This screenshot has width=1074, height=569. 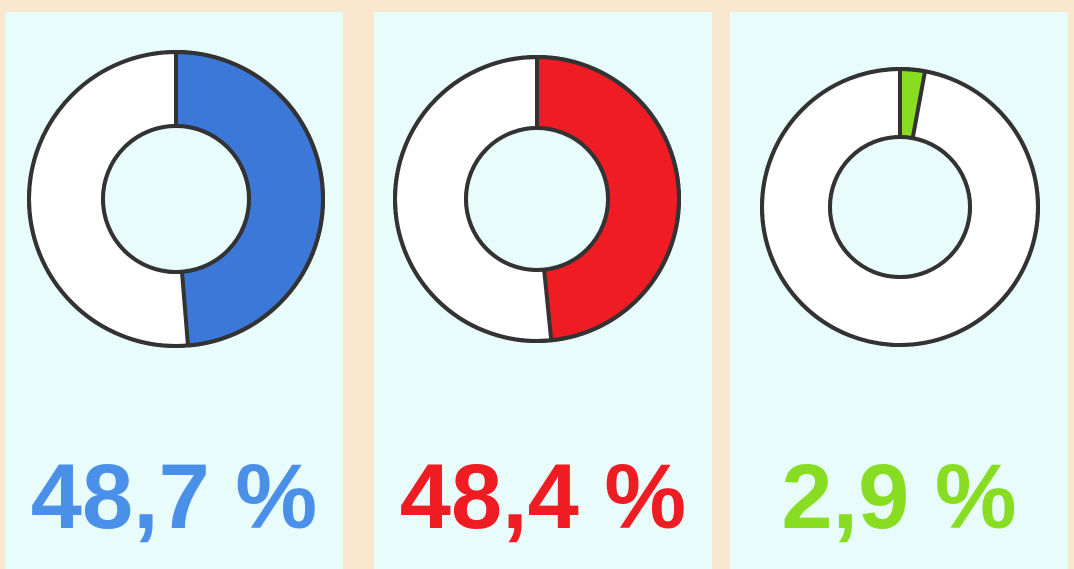 I want to click on percentage-label: 48,4 %, so click(x=543, y=497).